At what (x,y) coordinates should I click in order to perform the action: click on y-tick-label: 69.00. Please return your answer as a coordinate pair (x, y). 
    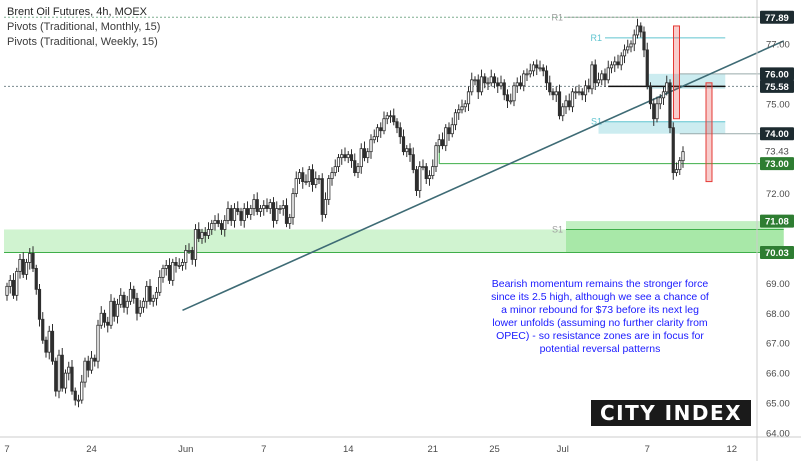
    Looking at the image, I should click on (778, 284).